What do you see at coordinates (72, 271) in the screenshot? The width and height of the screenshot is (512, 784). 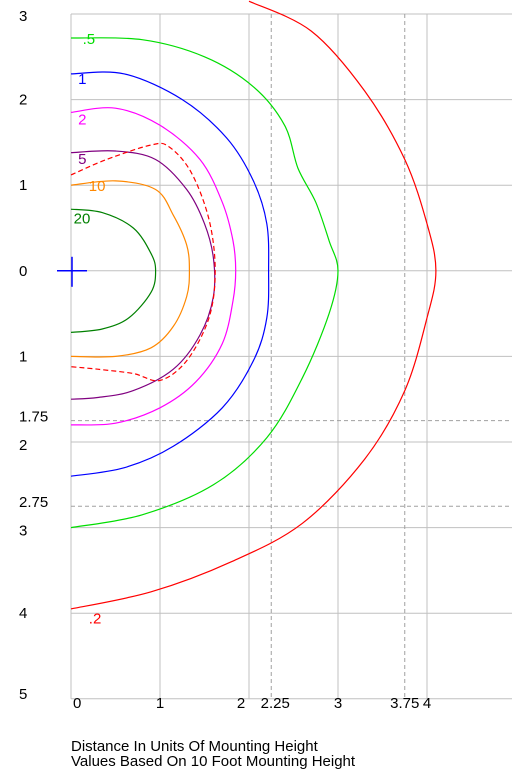 I see `luminaire-marker` at bounding box center [72, 271].